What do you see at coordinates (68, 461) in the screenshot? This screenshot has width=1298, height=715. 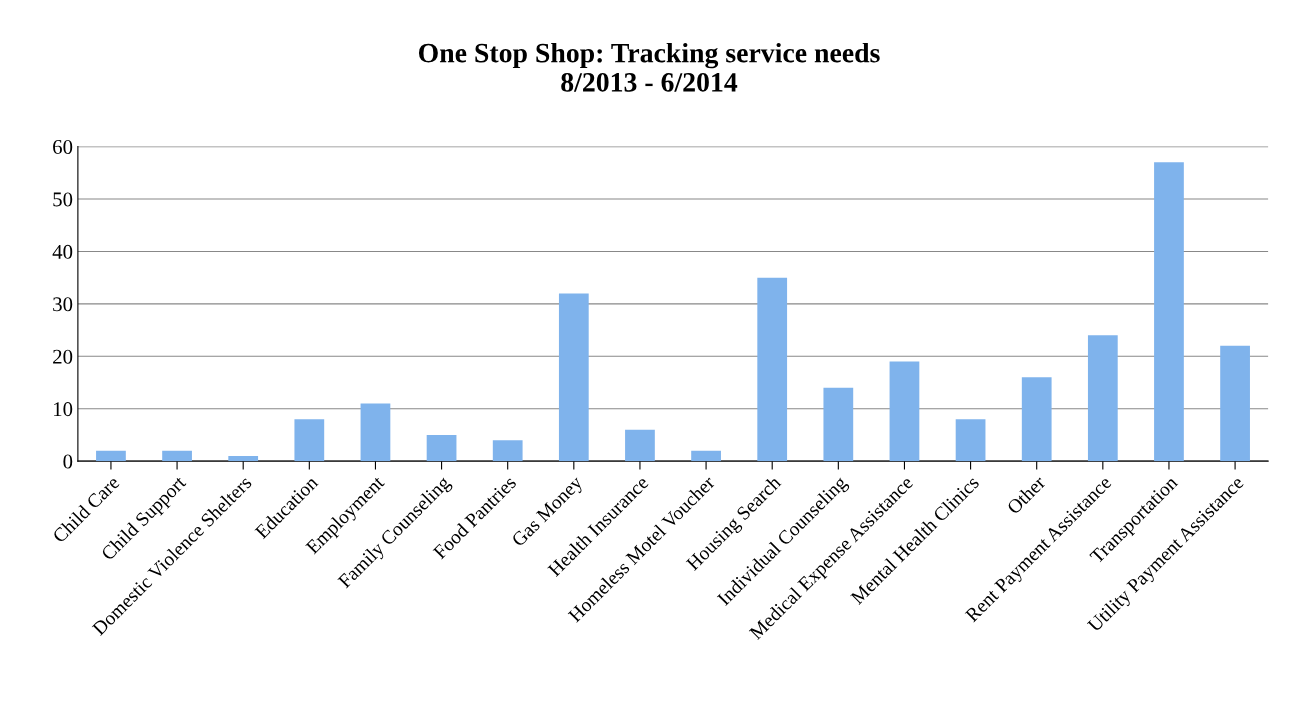 I see `y-tick-label: 0` at bounding box center [68, 461].